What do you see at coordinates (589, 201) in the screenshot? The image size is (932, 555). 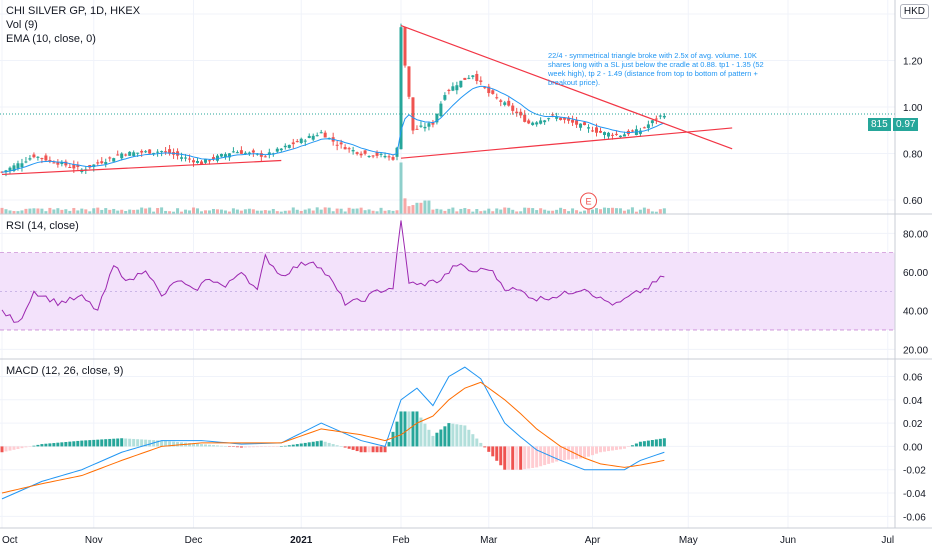 I see `earnings-circle` at bounding box center [589, 201].